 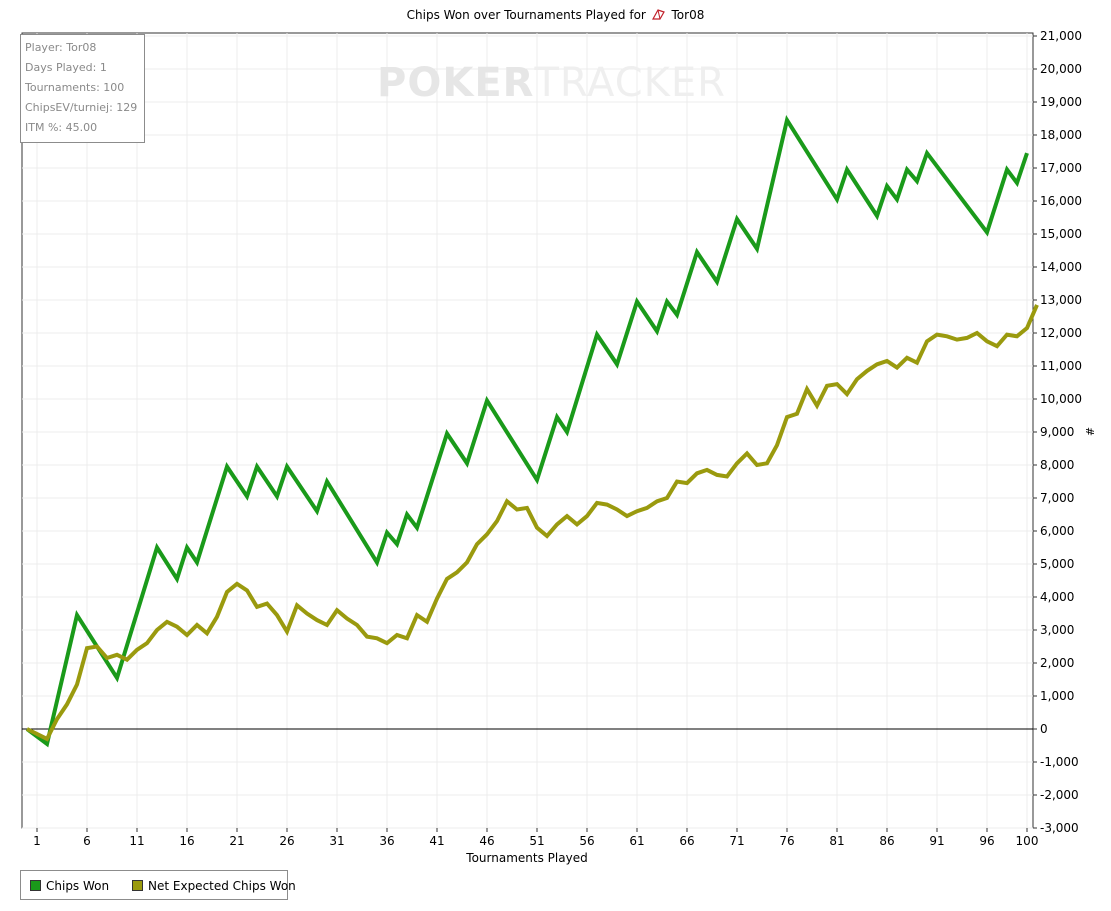 I want to click on y-tick-label: 1,000, so click(x=1057, y=696).